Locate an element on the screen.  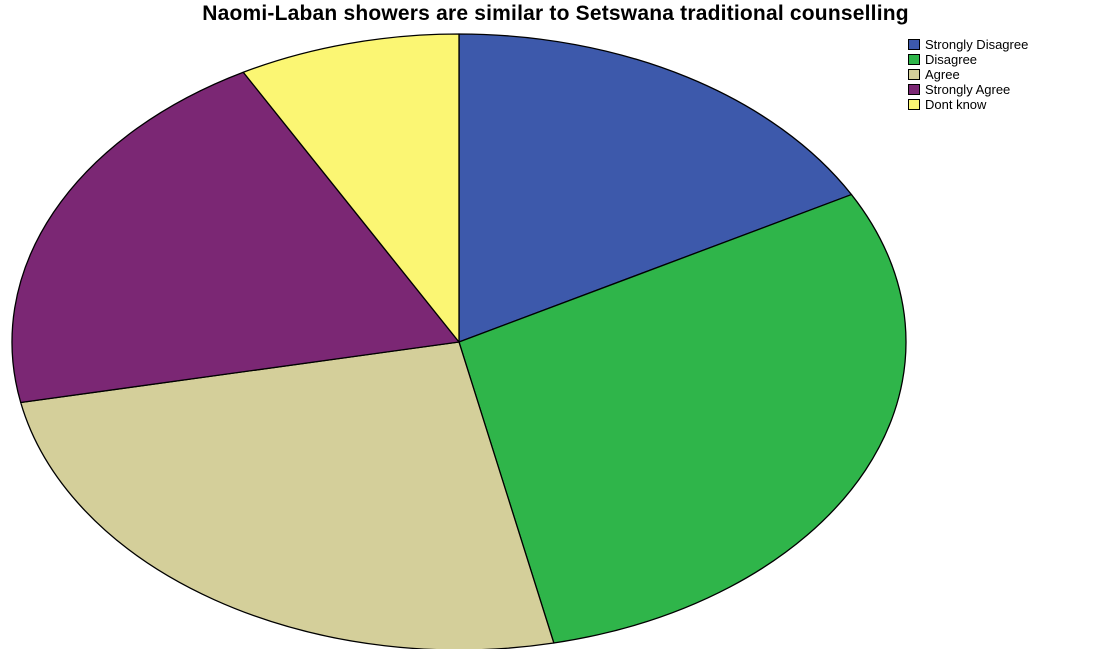
legend-item-strongly-agree: Strongly Agree is located at coordinates (968, 89).